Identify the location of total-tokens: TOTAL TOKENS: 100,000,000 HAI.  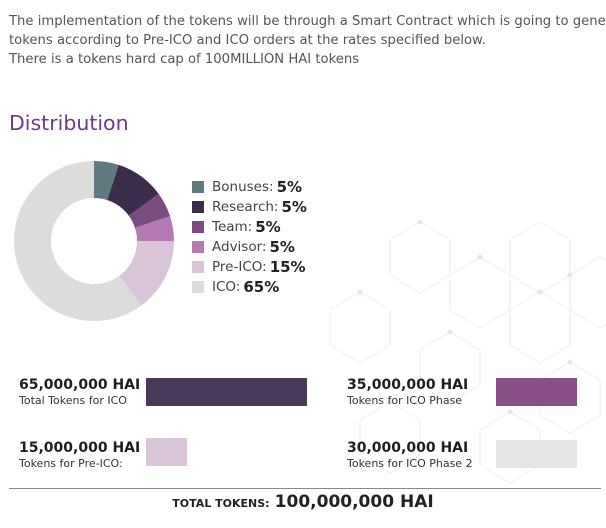
(303, 502).